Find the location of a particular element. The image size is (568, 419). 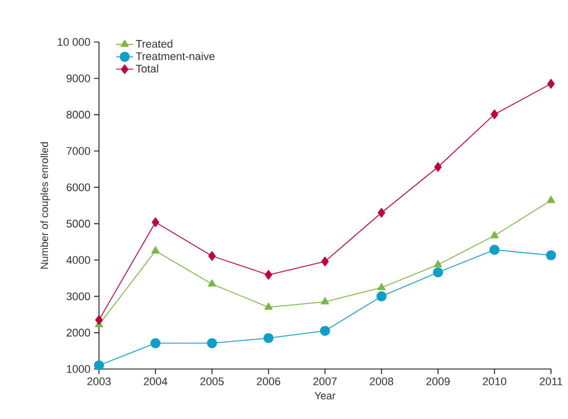

y-tick-label: 7000 is located at coordinates (78, 151).